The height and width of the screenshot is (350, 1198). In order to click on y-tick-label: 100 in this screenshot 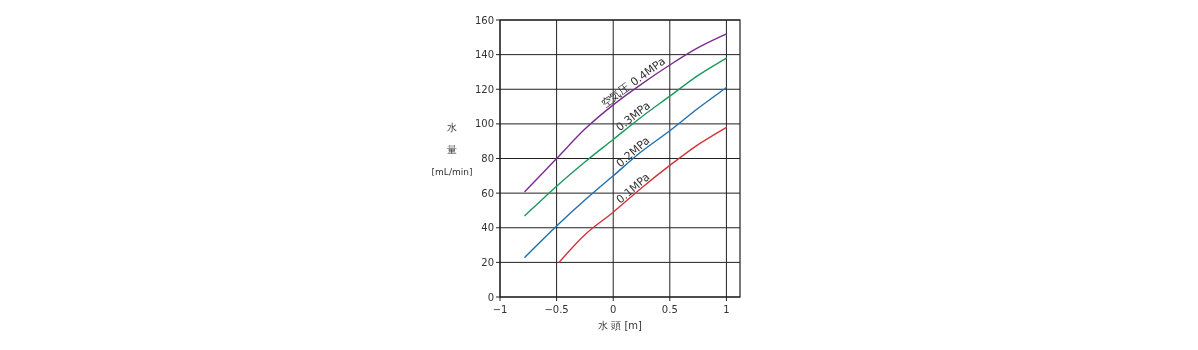, I will do `click(484, 124)`.